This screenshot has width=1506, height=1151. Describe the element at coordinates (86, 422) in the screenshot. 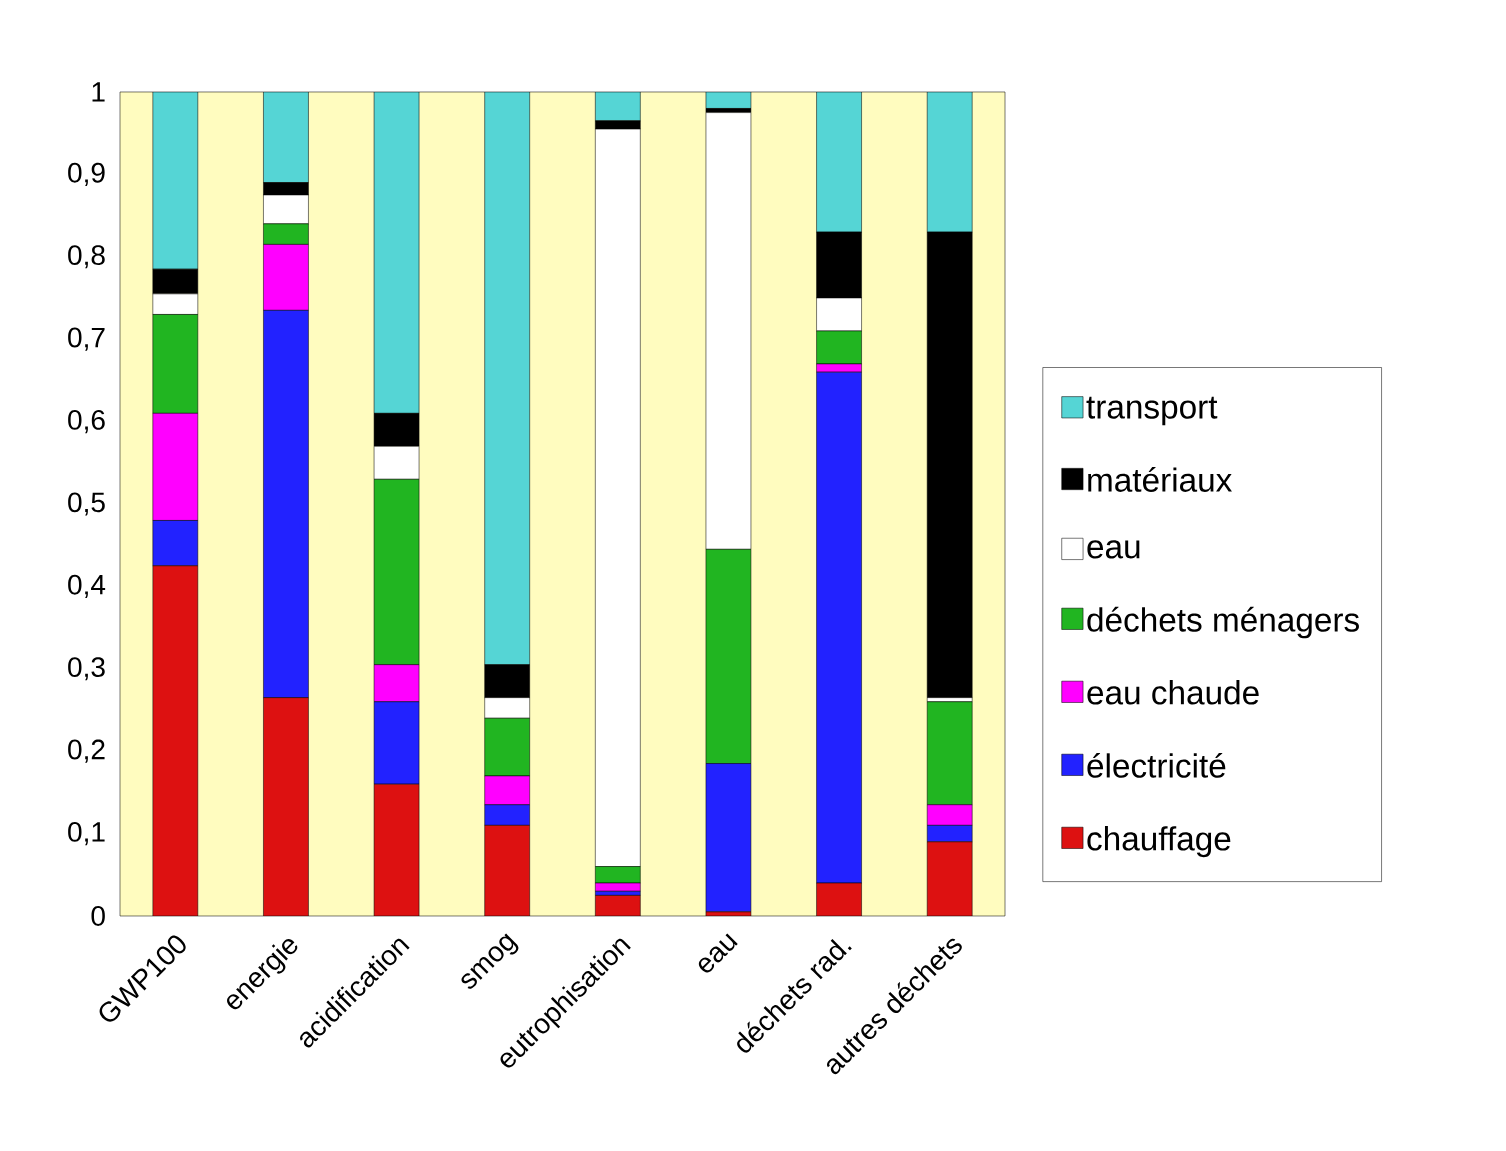

I see `y-tick-label: 0,6` at that location.